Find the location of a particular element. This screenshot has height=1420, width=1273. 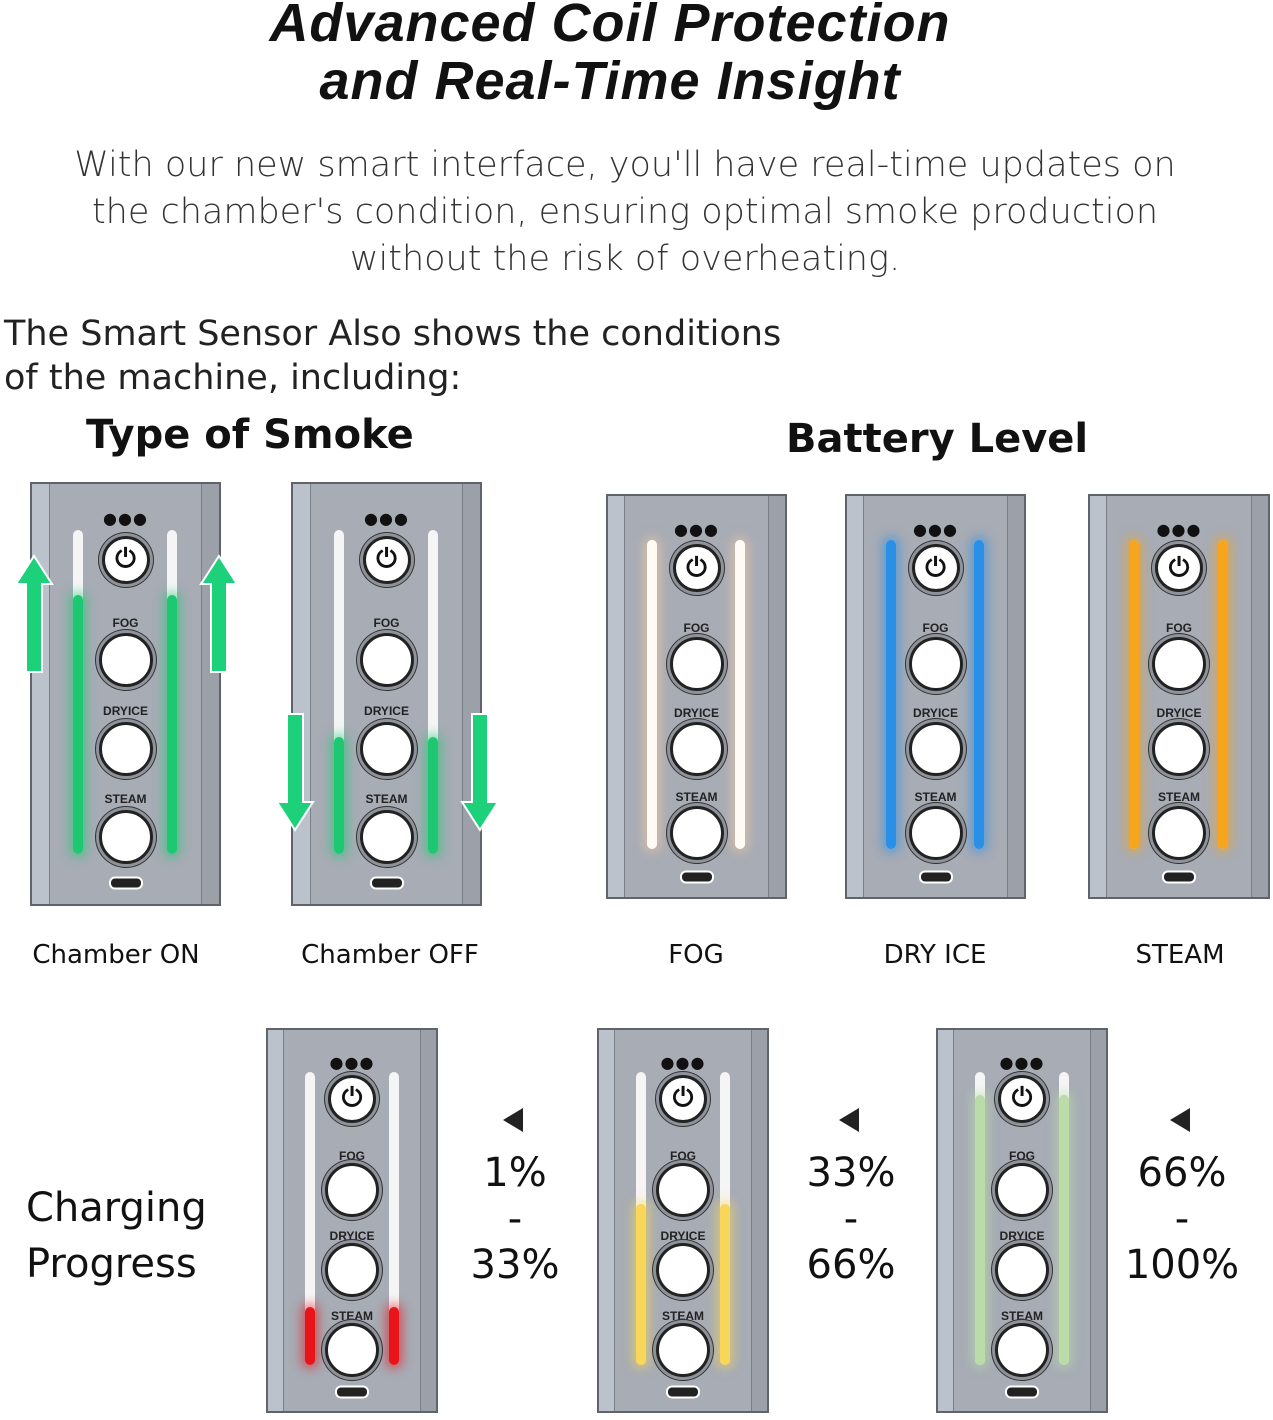

type-of-smoke-heading: Type of Smoke is located at coordinates (250, 435).